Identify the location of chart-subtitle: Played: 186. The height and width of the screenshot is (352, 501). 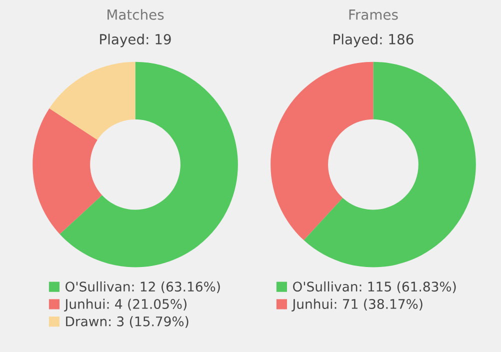
(374, 41).